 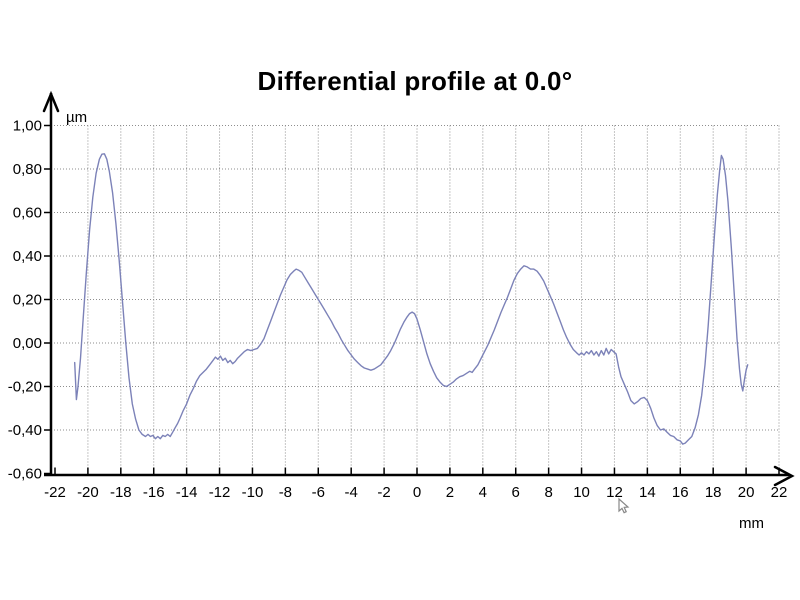 I want to click on mouse-cursor-icon, so click(x=624, y=505).